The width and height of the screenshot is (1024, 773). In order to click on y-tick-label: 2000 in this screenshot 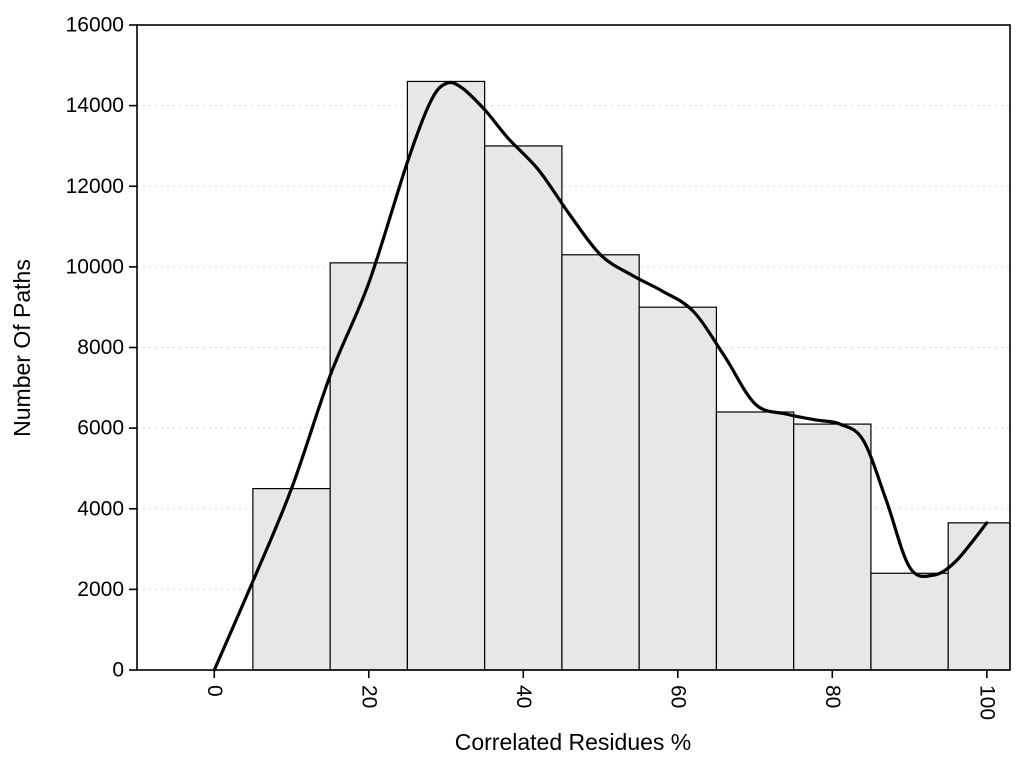, I will do `click(100, 589)`.